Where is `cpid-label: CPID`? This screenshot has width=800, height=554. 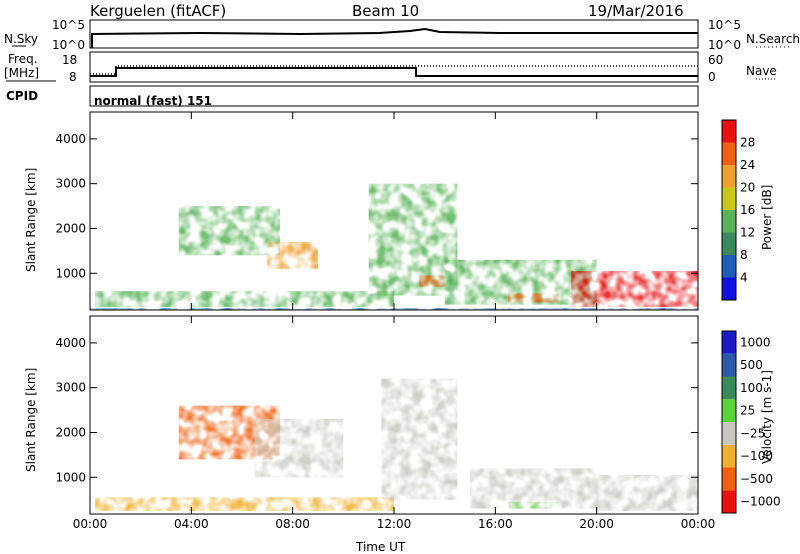
cpid-label: CPID is located at coordinates (22, 96).